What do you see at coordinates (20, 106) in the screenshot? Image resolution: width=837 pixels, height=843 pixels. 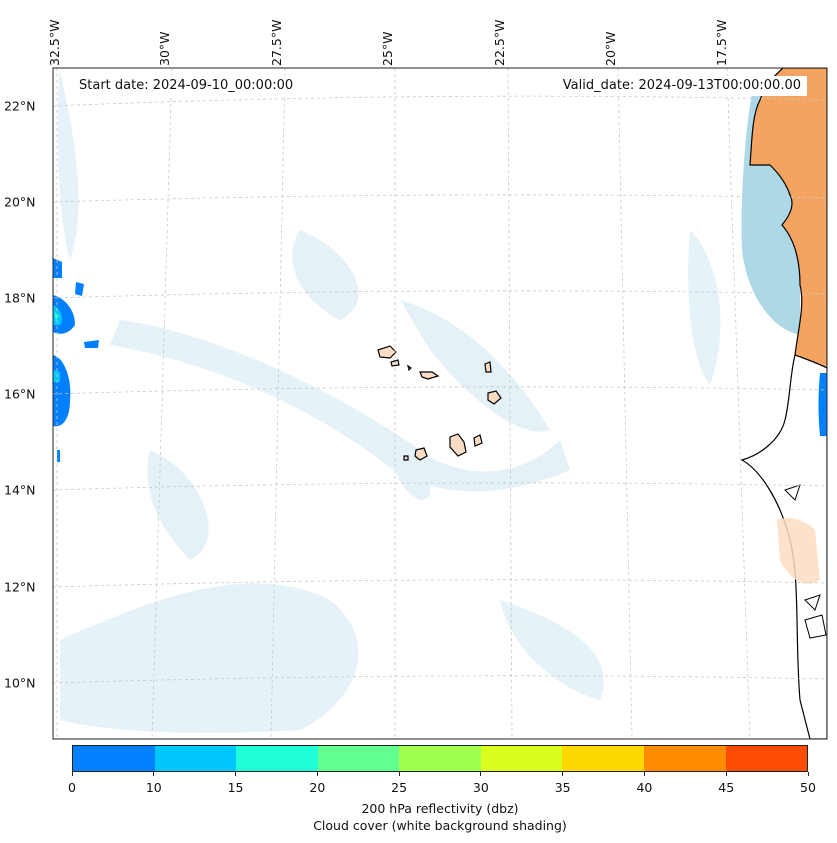 I see `lat-label-22n: 22°N` at bounding box center [20, 106].